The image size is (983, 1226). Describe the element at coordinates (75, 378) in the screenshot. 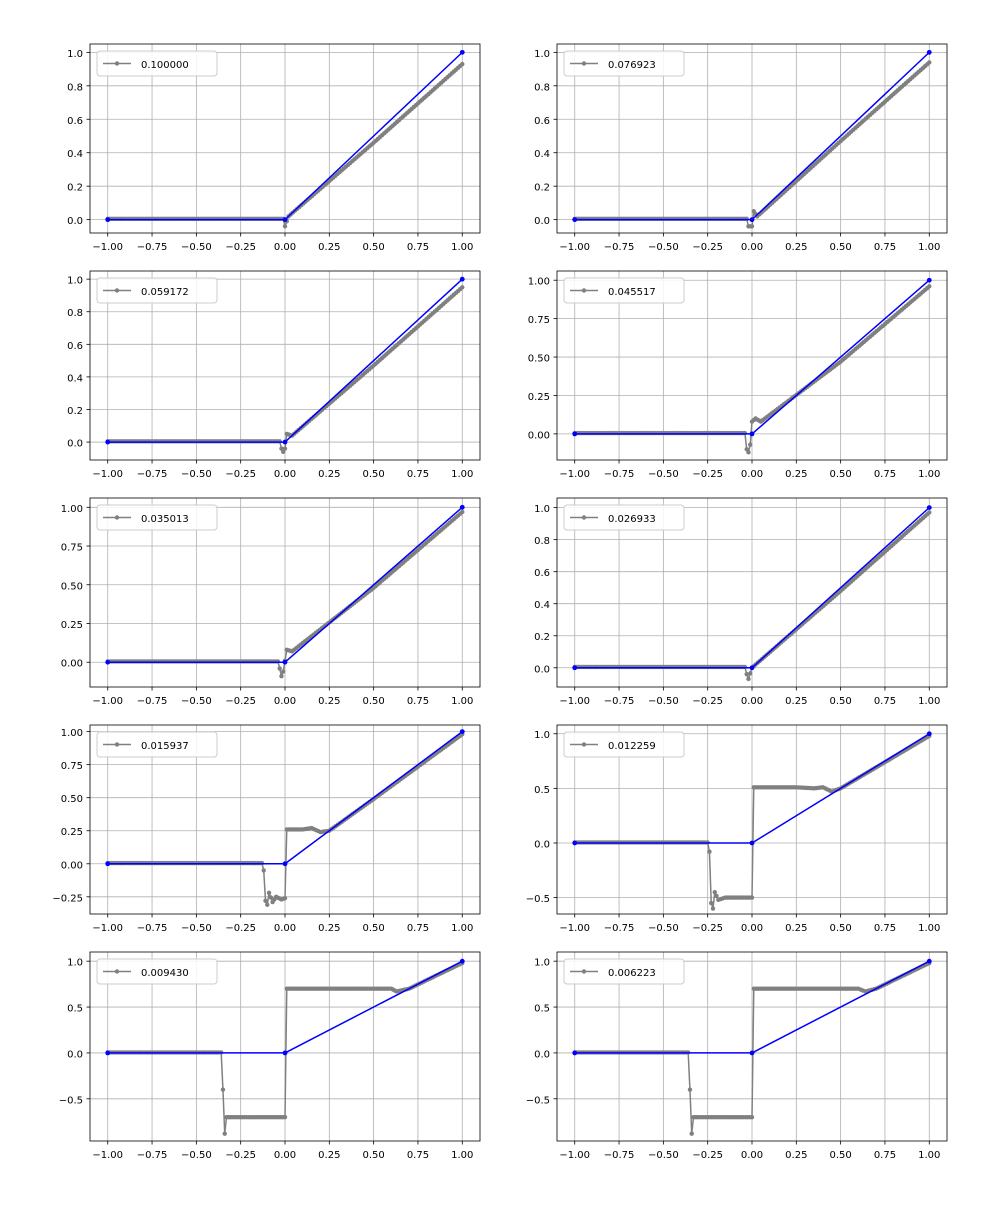

I see `y-tick-label: 0.4` at that location.